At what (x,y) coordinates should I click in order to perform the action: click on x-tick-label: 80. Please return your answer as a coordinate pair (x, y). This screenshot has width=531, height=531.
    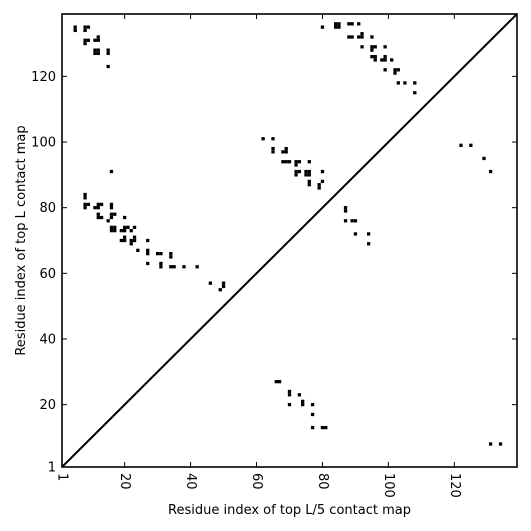
    Looking at the image, I should click on (322, 481).